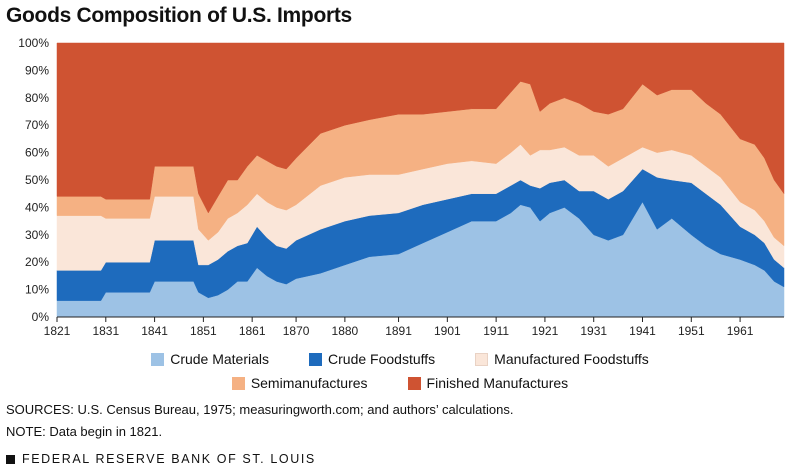 Image resolution: width=800 pixels, height=471 pixels. Describe the element at coordinates (37, 207) in the screenshot. I see `y-tick-label: 40%` at that location.